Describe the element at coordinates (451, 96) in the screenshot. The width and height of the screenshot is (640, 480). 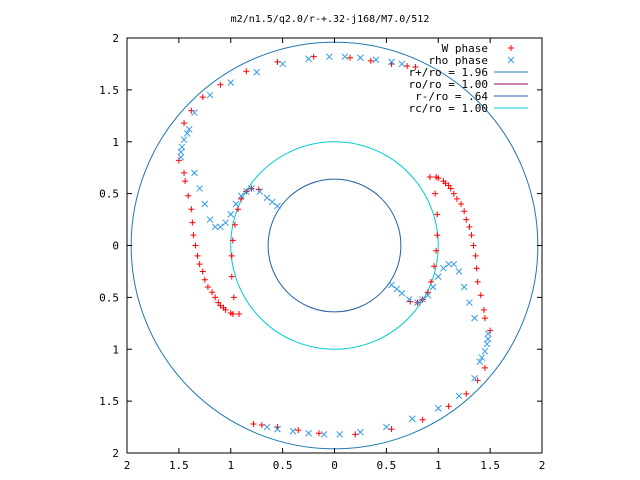
I see `legend-label: r-/ro = .64` at that location.